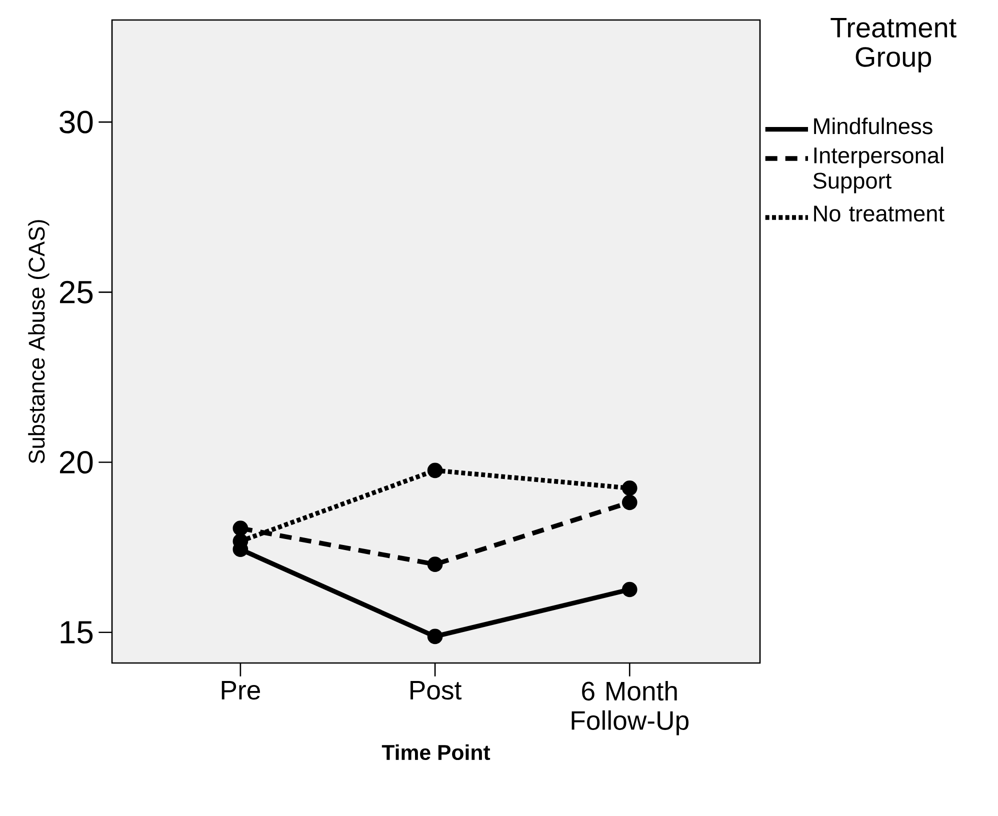 Image resolution: width=998 pixels, height=816 pixels. What do you see at coordinates (436, 690) in the screenshot?
I see `x-tick-label: Post` at bounding box center [436, 690].